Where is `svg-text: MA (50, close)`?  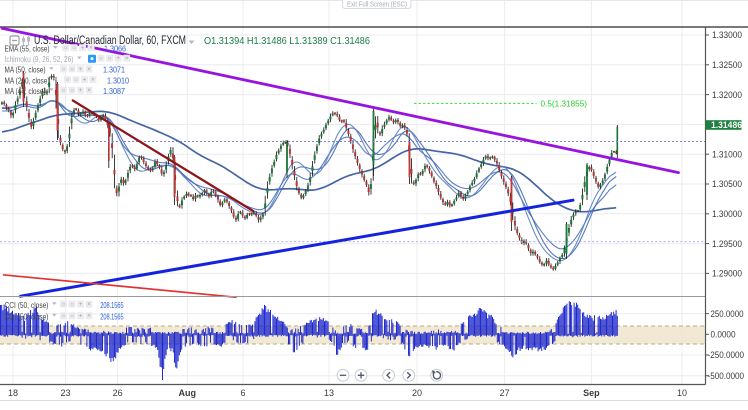 svg-text: MA (50, close) is located at coordinates (25, 70).